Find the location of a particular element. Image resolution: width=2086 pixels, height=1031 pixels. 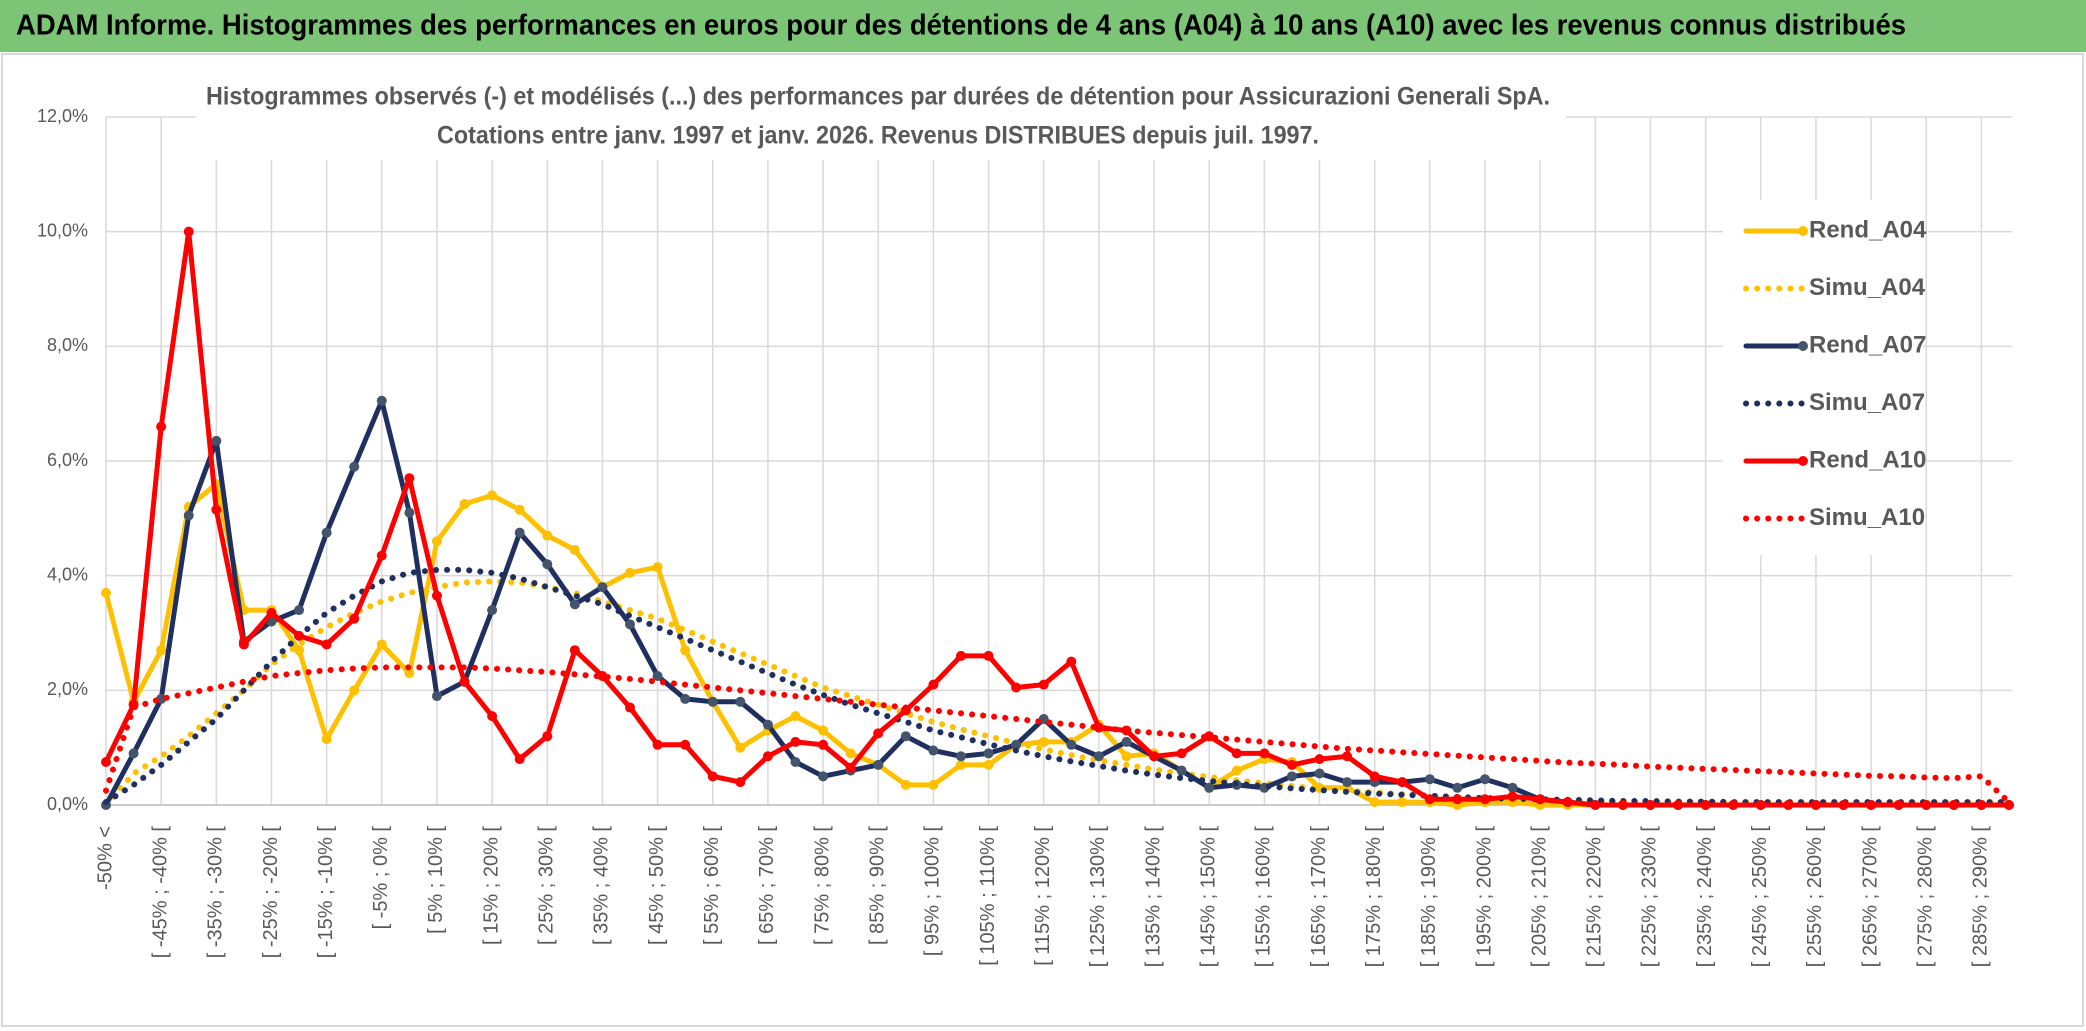

x-tick-label: [ 245% ; 250% [ is located at coordinates (1760, 897).